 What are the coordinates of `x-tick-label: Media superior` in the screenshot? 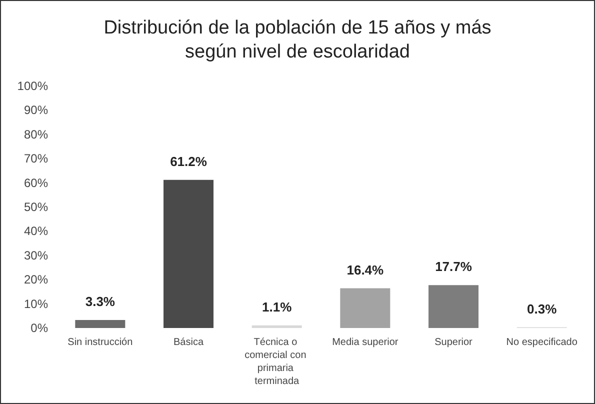 It's located at (365, 342).